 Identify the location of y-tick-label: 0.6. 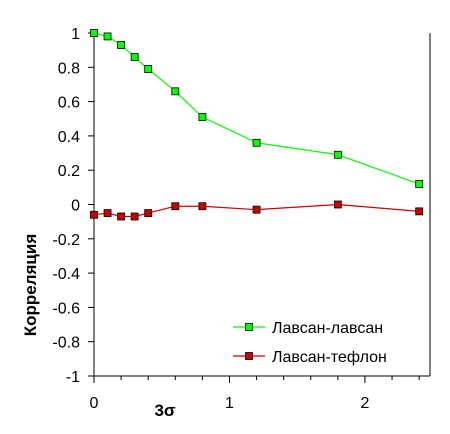
(69, 103).